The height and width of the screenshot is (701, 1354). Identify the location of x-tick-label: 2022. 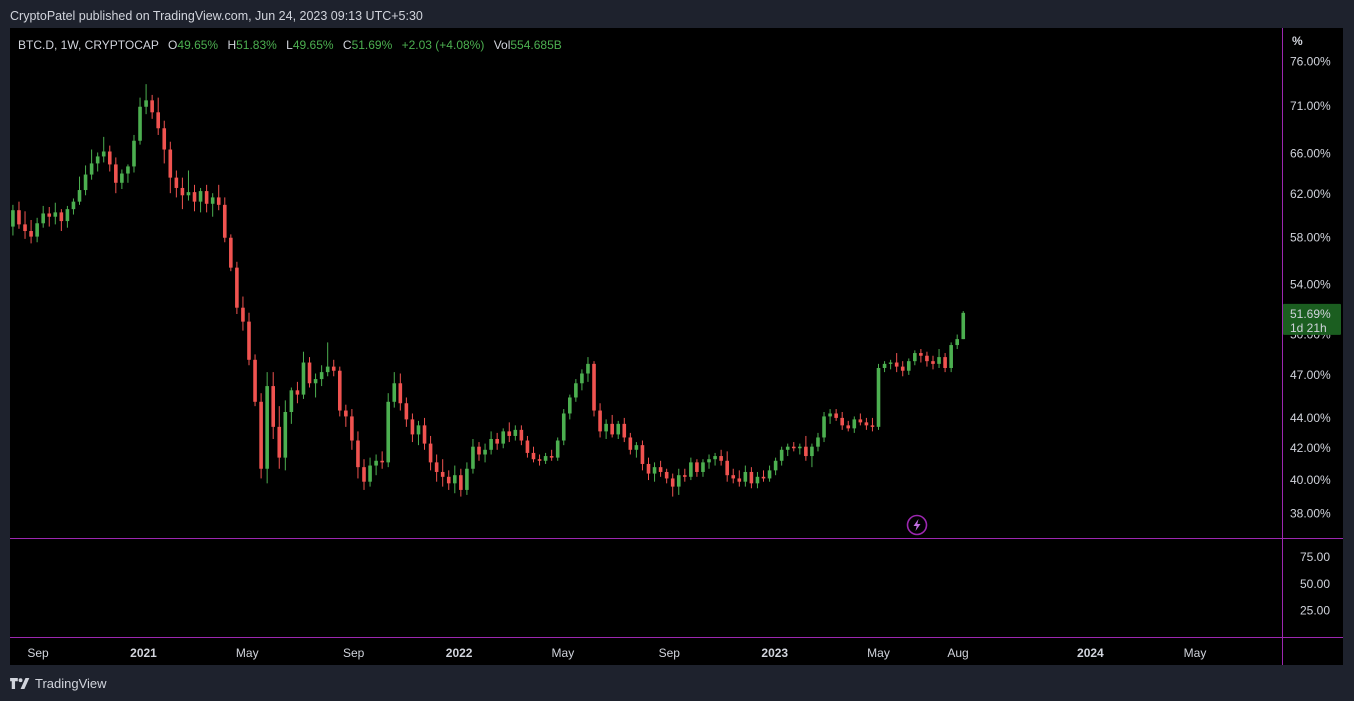
(459, 653).